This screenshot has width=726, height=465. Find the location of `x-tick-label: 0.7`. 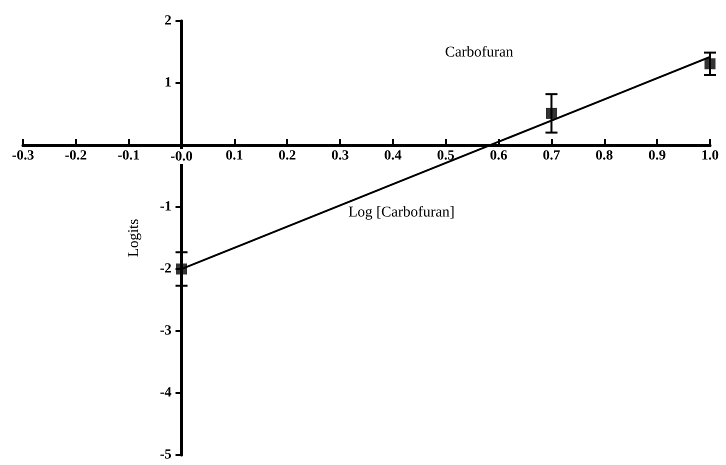

x-tick-label: 0.7 is located at coordinates (551, 156).